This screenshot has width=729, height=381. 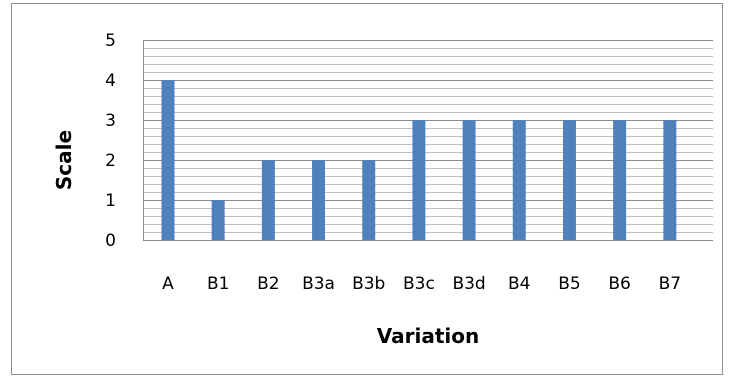 I want to click on bar-b5, so click(x=569, y=180).